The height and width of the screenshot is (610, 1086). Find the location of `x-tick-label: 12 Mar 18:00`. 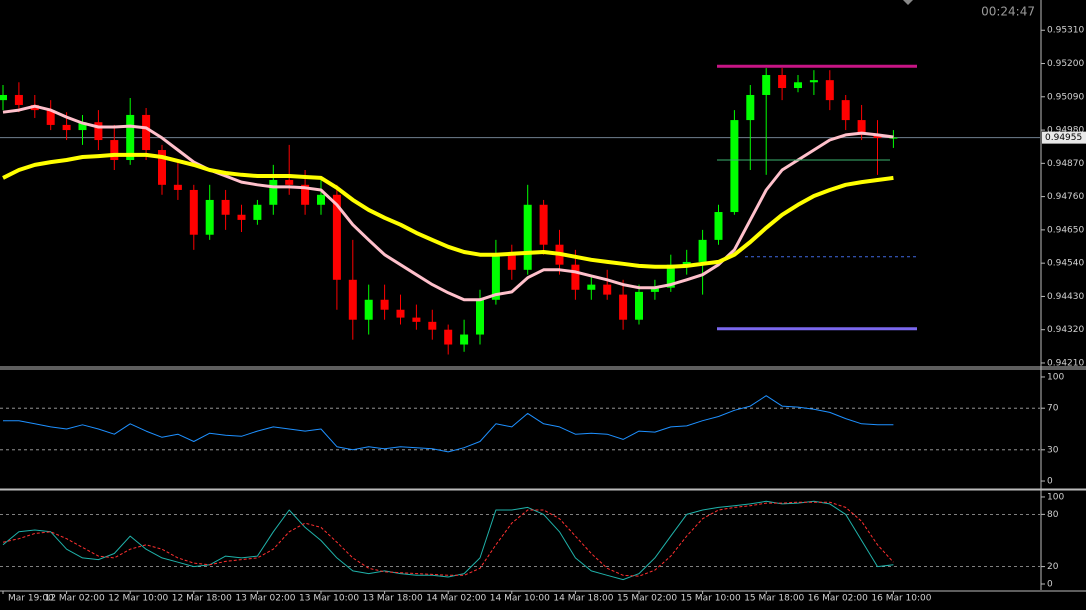

x-tick-label: 12 Mar 18:00 is located at coordinates (202, 599).